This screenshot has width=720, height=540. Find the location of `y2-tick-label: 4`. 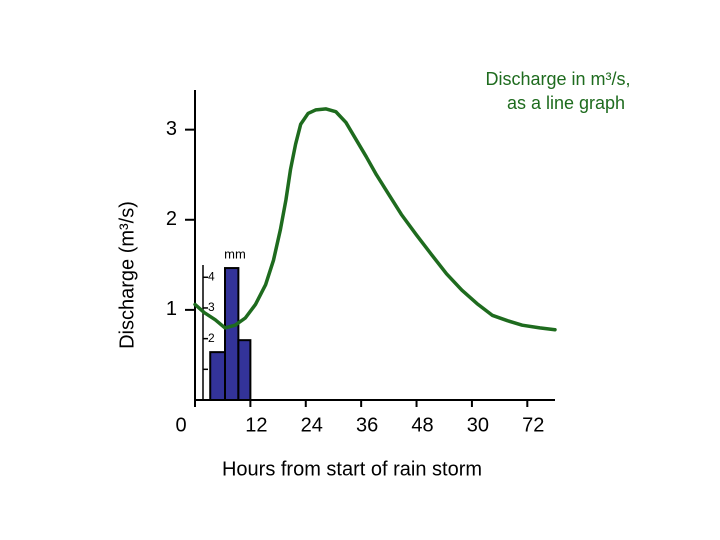

y2-tick-label: 4 is located at coordinates (211, 276).